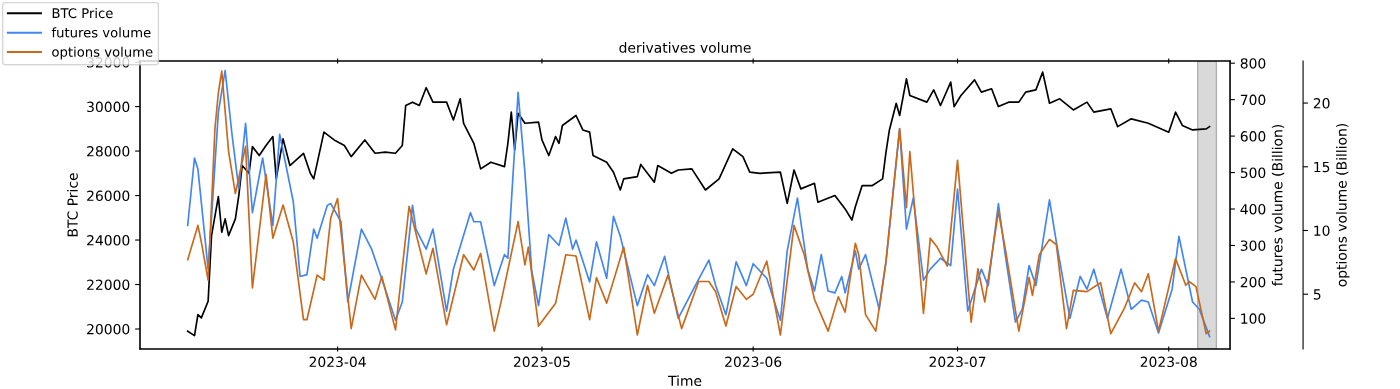 This screenshot has height=389, width=1400. I want to click on chart-title: derivatives volume, so click(685, 47).